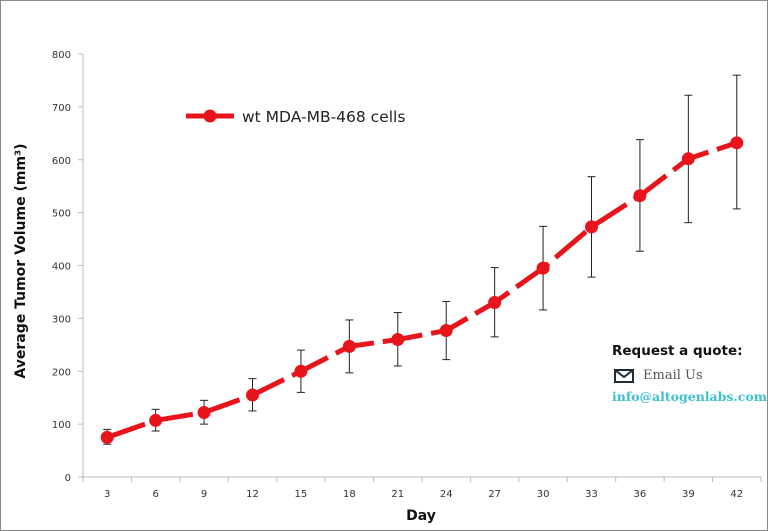 Image resolution: width=768 pixels, height=531 pixels. I want to click on x-tick-label: 24, so click(446, 494).